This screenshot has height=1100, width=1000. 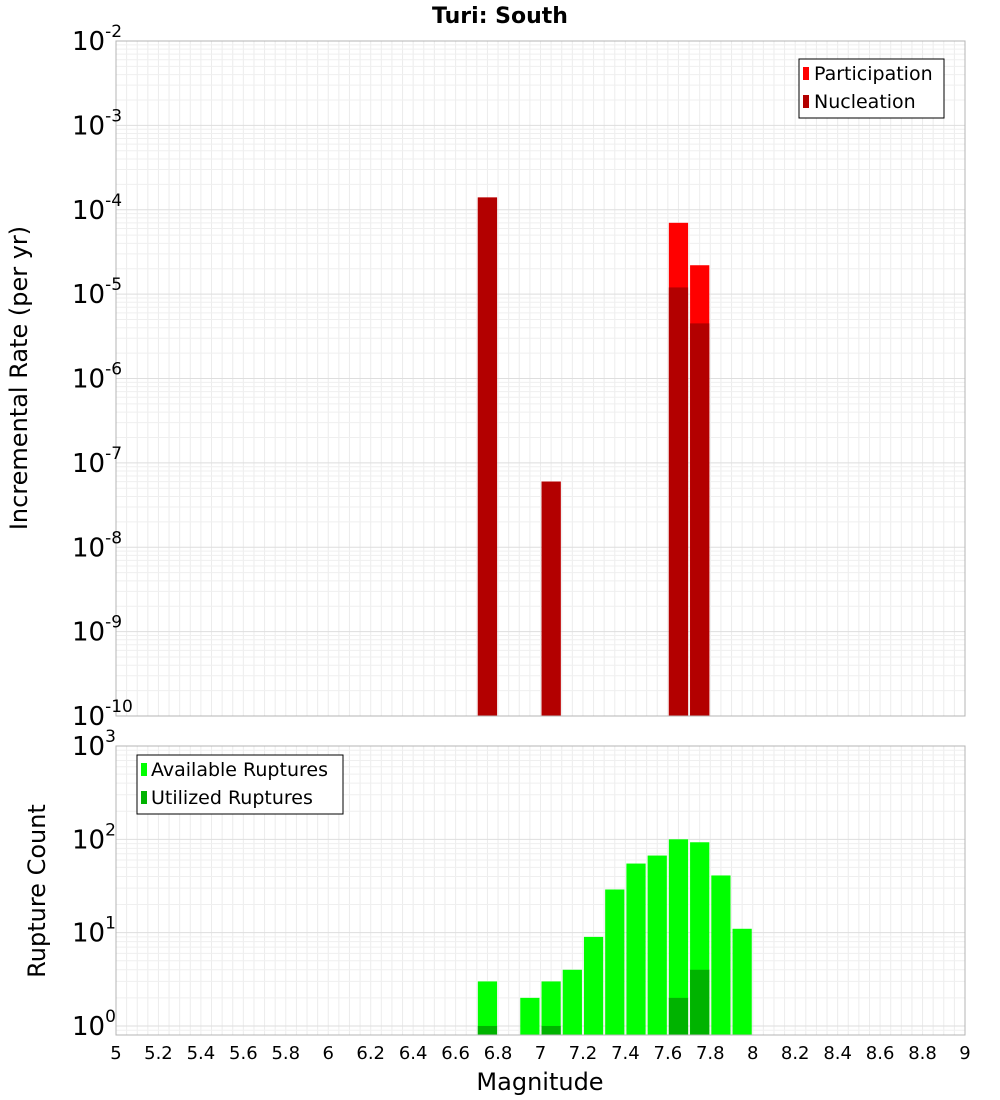 What do you see at coordinates (806, 73) in the screenshot?
I see `legend-swatch-participation` at bounding box center [806, 73].